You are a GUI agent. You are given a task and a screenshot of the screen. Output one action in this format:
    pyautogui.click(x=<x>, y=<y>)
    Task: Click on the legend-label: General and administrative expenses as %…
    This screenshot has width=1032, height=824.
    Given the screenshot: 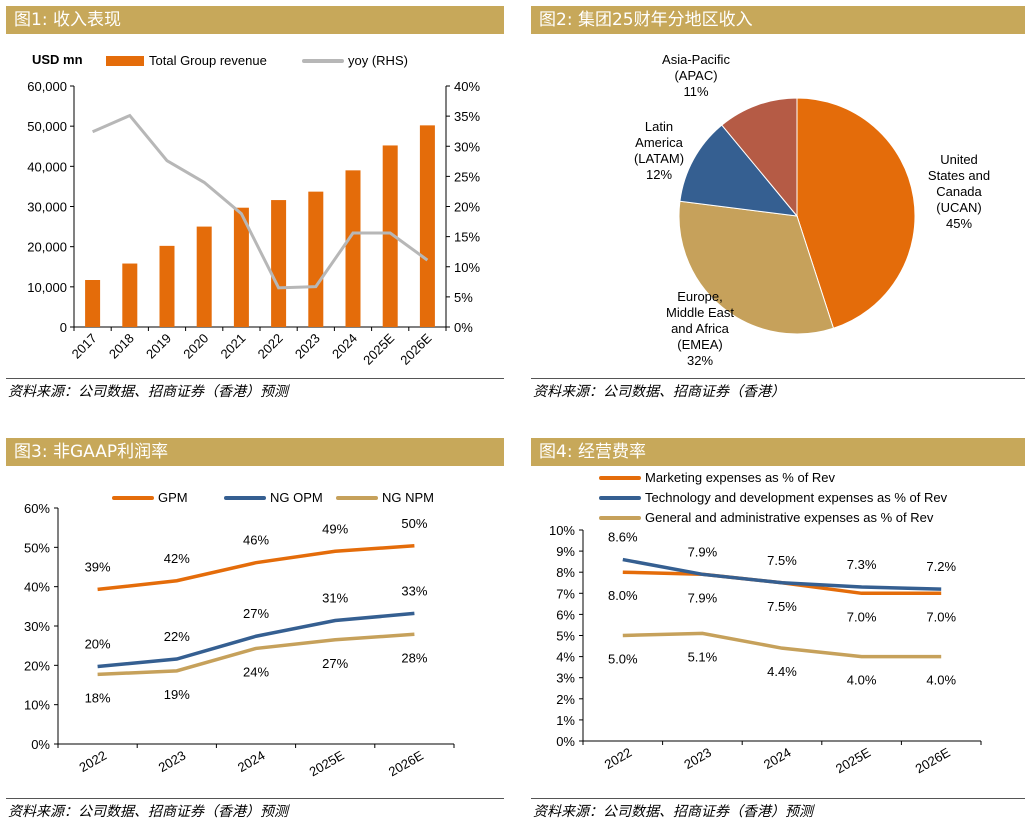 What is the action you would take?
    pyautogui.click(x=789, y=517)
    